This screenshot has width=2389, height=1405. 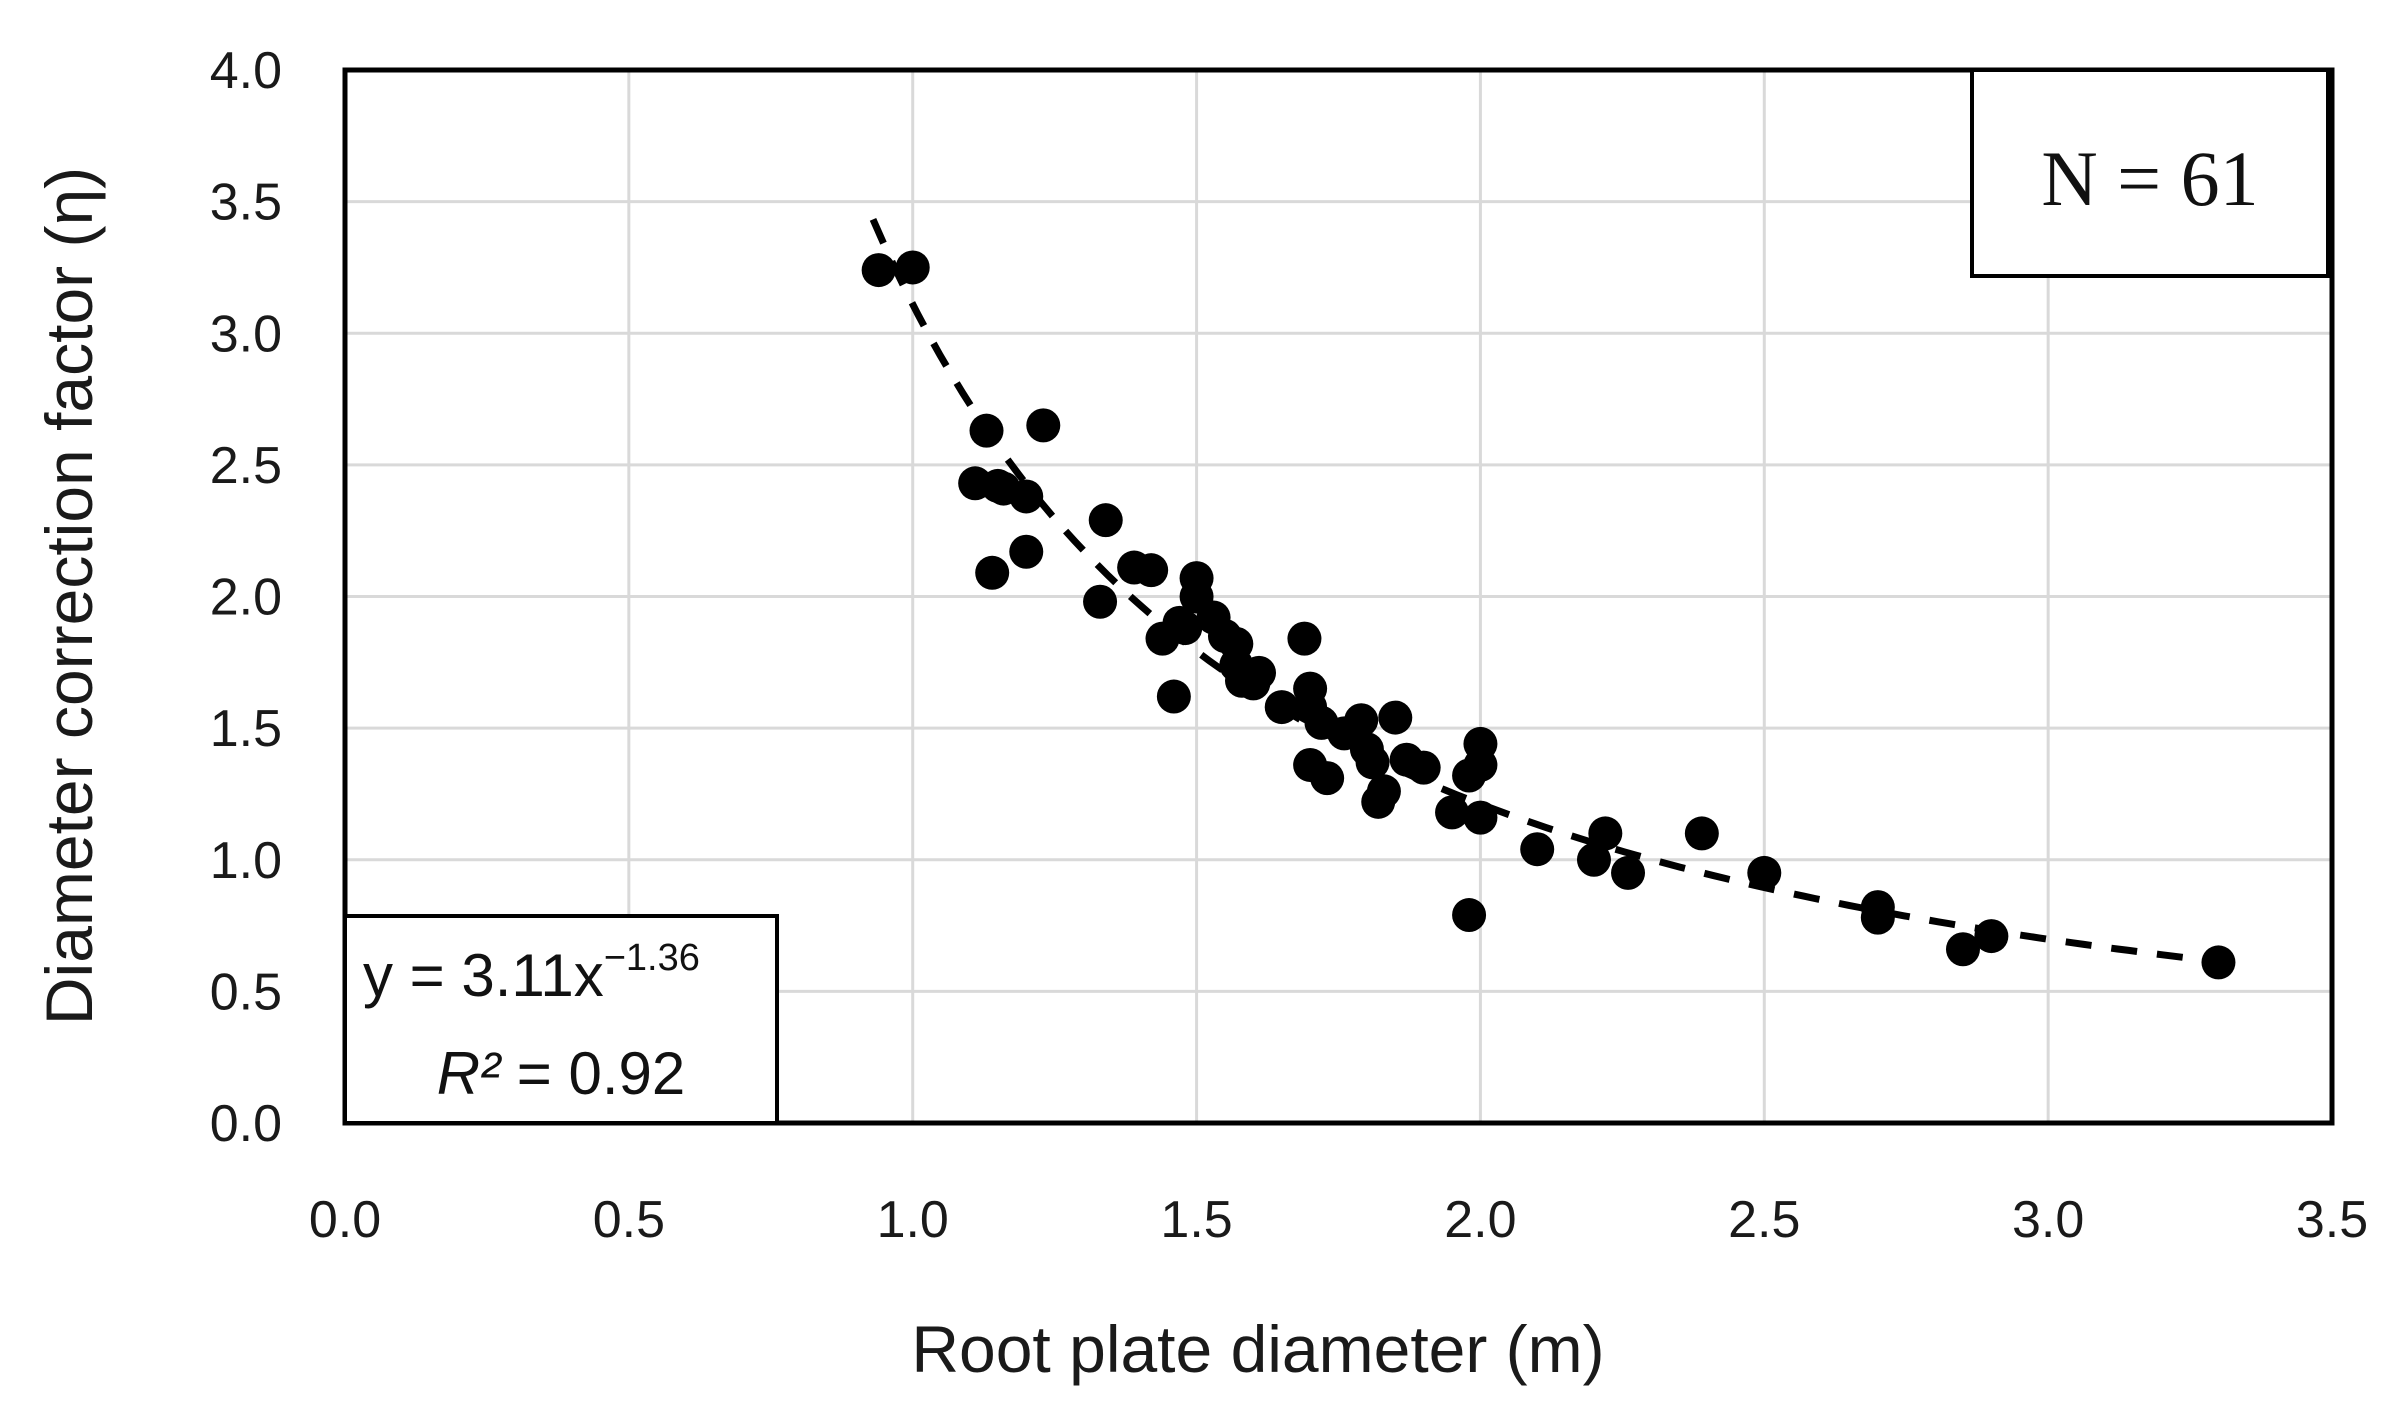 I want to click on x-axis-ticks: 0.0 0.5 1.0 1.5 2.0 2.5 3.0 3.5, so click(x=1338, y=1220).